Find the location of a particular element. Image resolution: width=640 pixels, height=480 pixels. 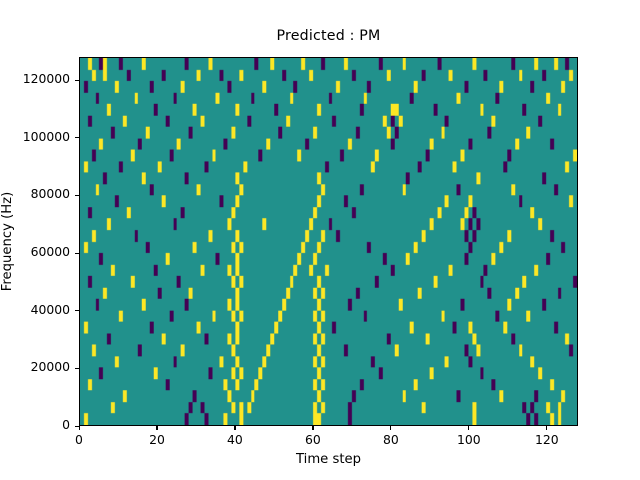

x-tick-label: 120 is located at coordinates (546, 439).